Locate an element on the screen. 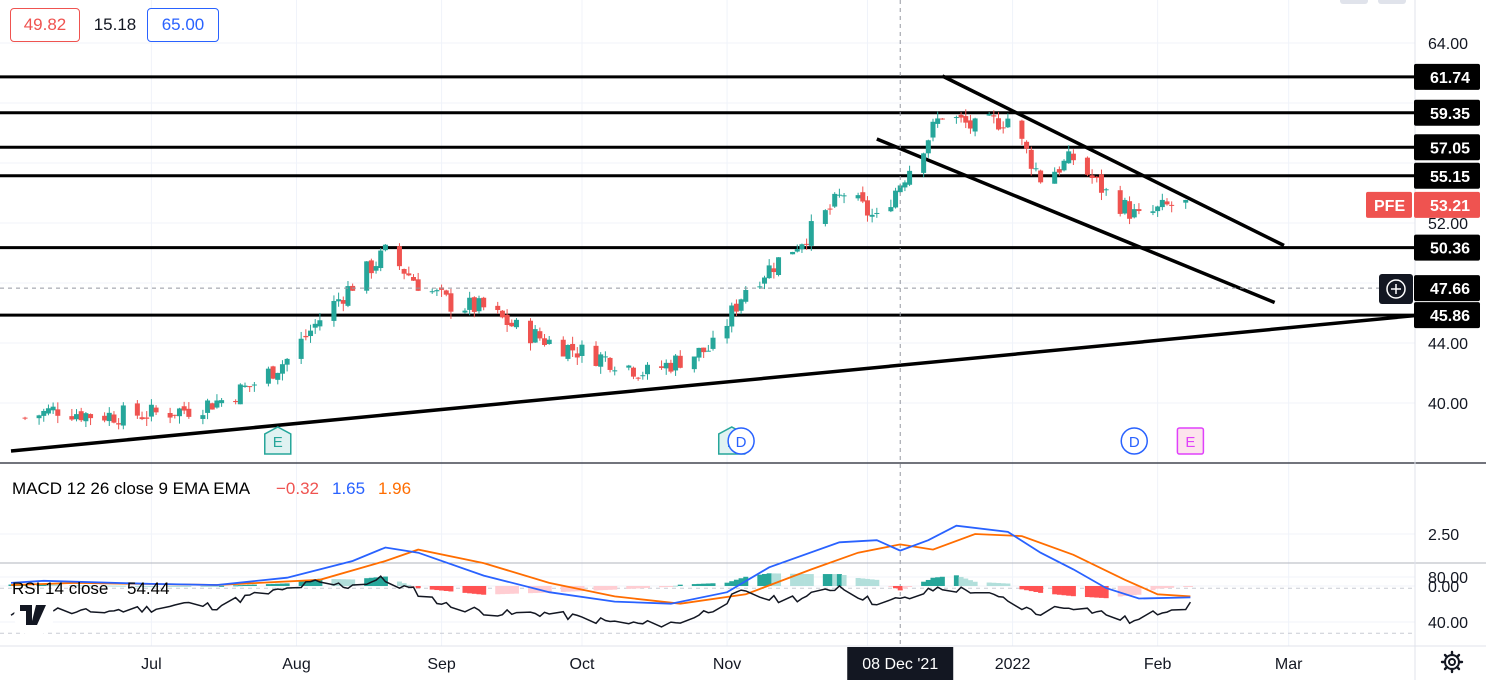 The image size is (1486, 680). add-alert-icon is located at coordinates (1396, 289).